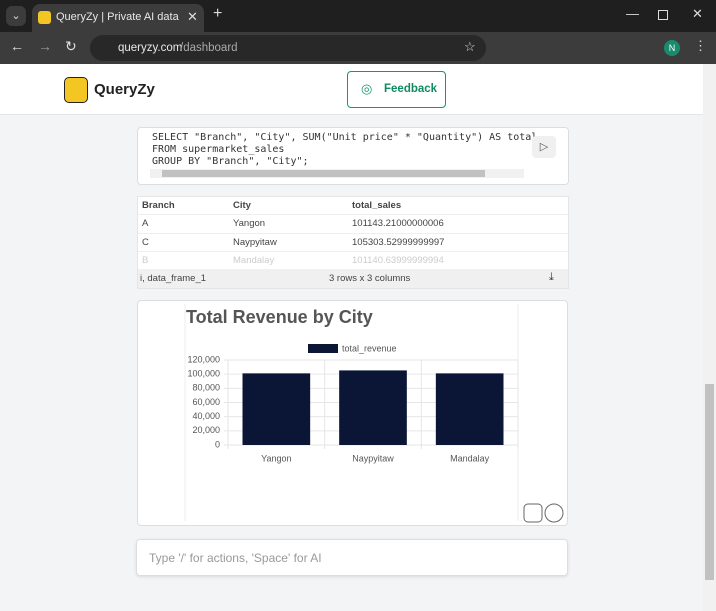 The width and height of the screenshot is (716, 611). I want to click on save-image, so click(533, 513).